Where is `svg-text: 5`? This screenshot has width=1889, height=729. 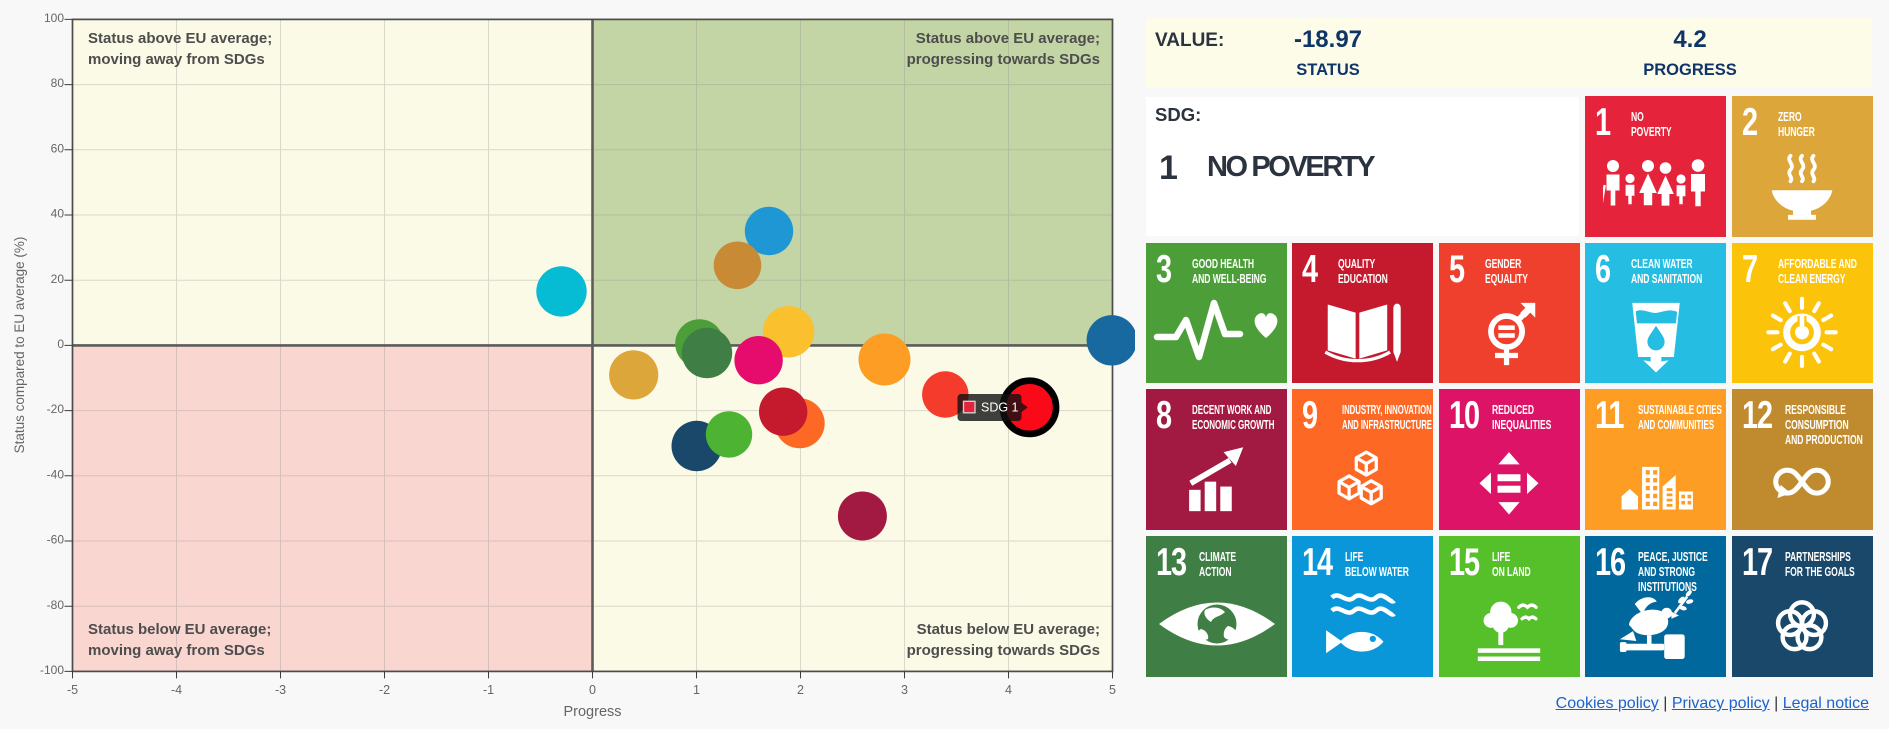
svg-text: 5 is located at coordinates (1112, 690).